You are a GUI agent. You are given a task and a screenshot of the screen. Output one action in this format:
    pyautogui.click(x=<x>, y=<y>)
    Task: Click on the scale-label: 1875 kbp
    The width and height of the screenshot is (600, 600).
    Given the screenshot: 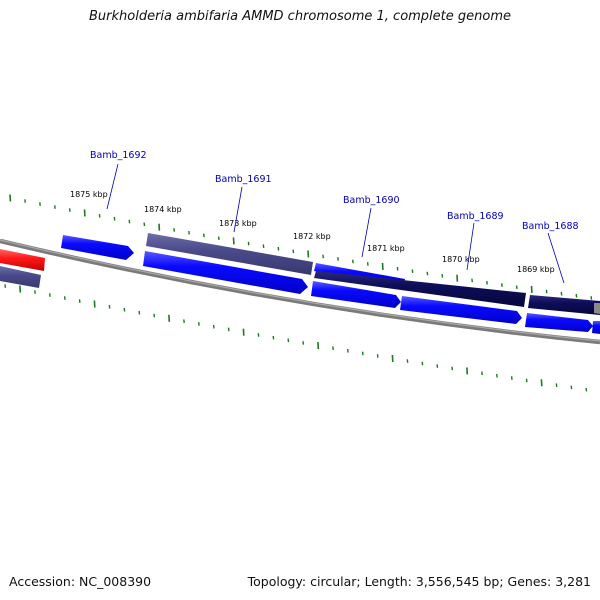 What is the action you would take?
    pyautogui.click(x=89, y=194)
    